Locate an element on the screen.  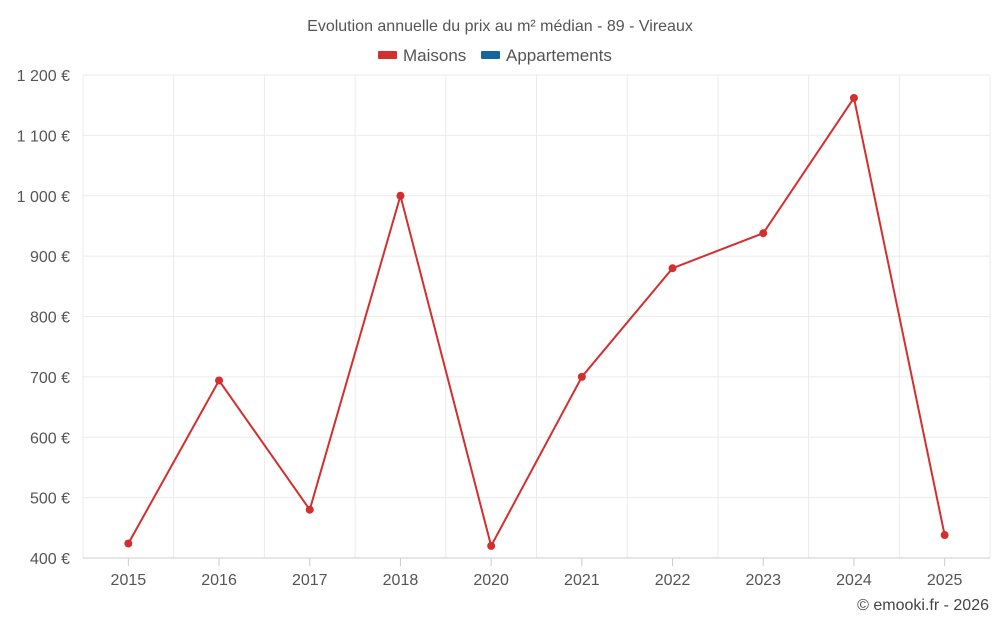
legend: Maisons Appartements is located at coordinates (495, 55).